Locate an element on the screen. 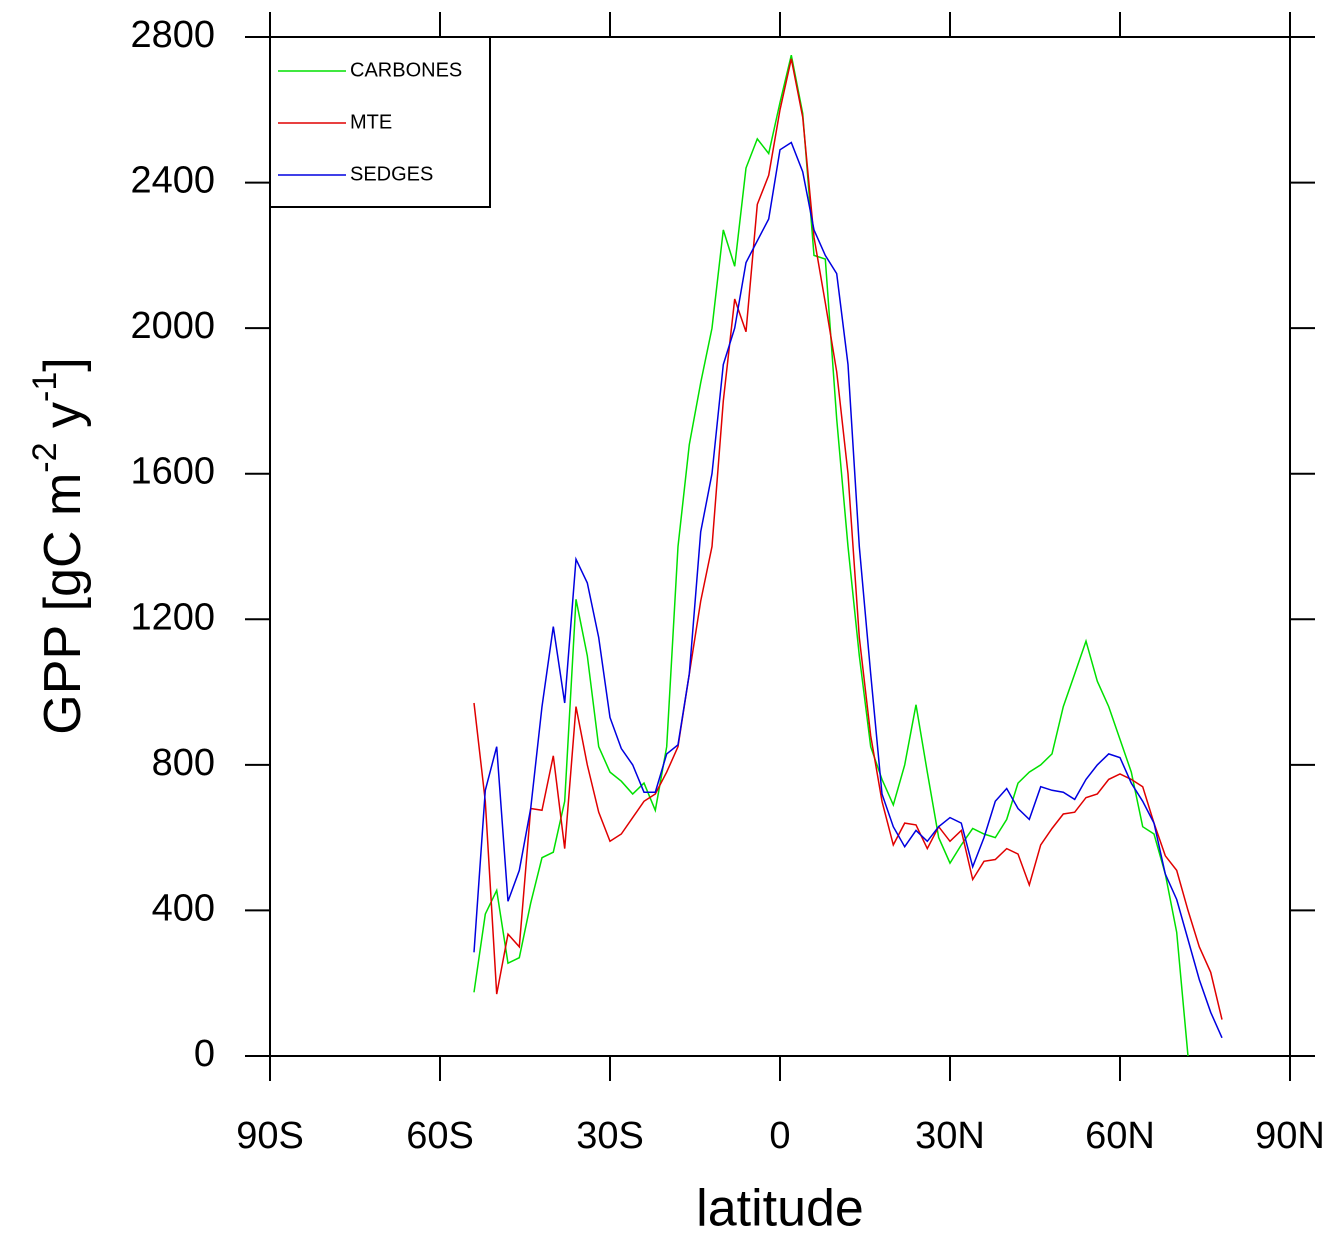 The height and width of the screenshot is (1244, 1340). legend-label: MTE is located at coordinates (371, 122).